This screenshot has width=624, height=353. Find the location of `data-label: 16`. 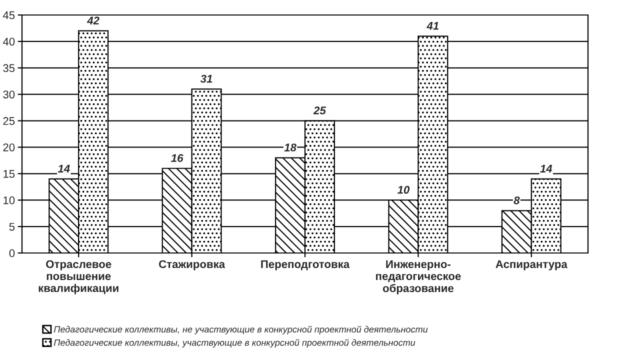

data-label: 16 is located at coordinates (177, 158).